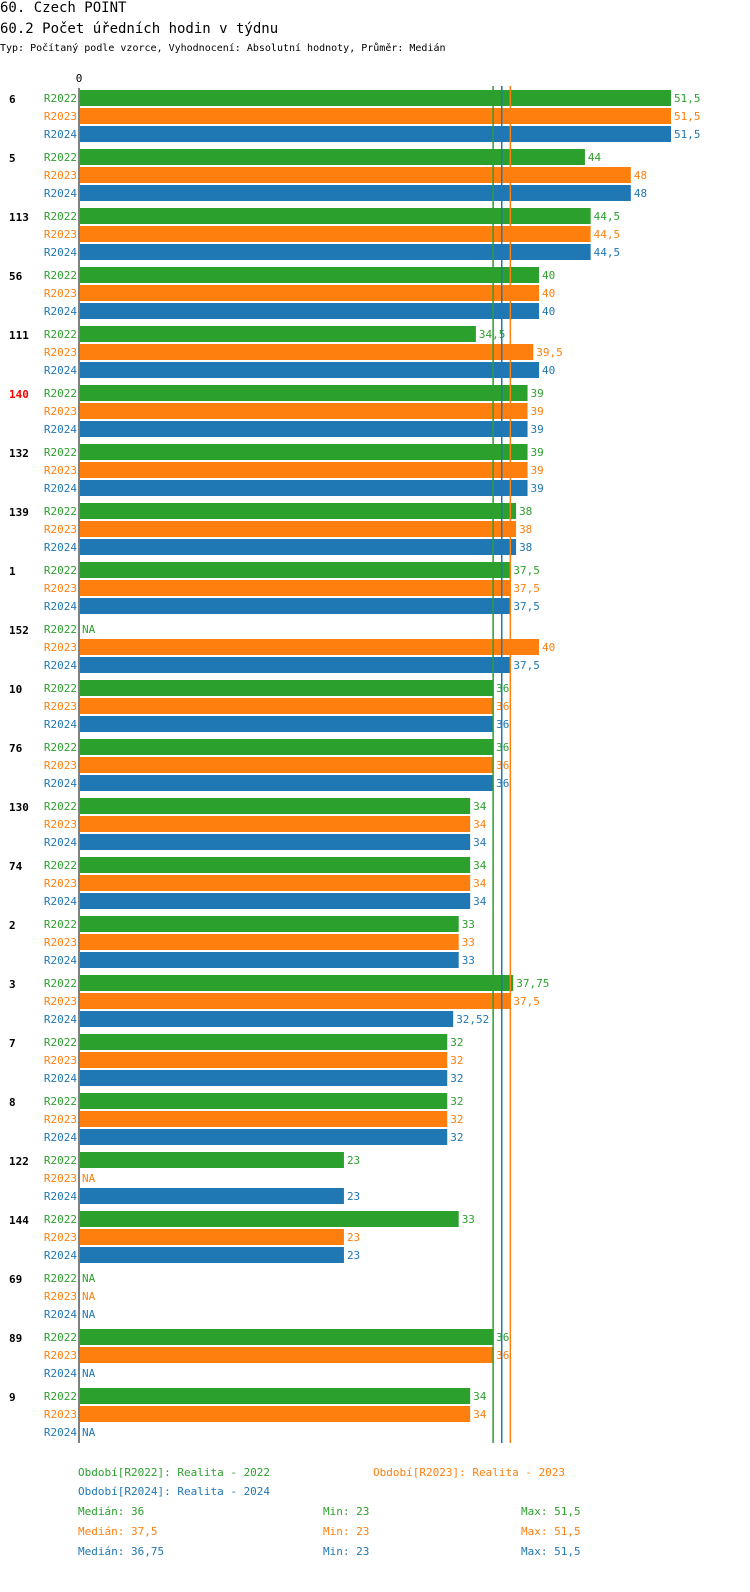 The image size is (750, 1592). I want to click on stat-max-r2023: Max: 51,5, so click(551, 1531).